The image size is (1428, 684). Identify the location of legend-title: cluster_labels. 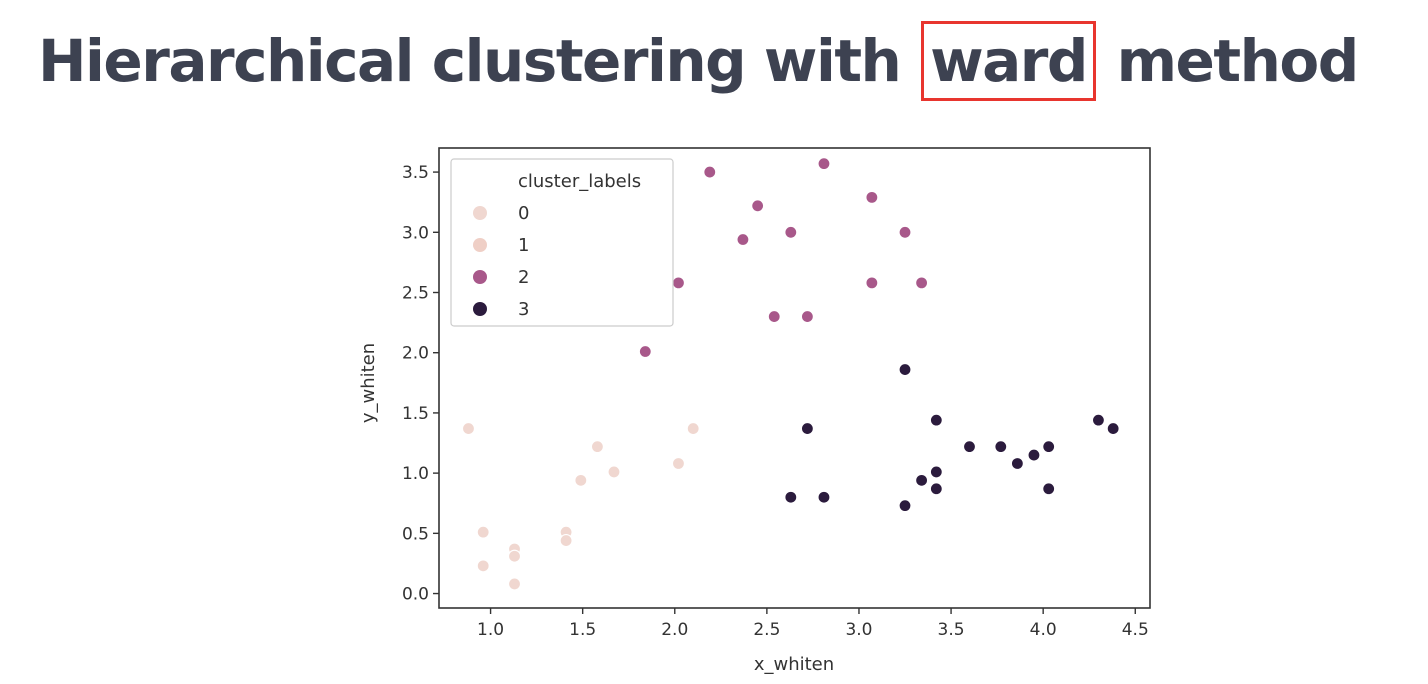
(579, 181).